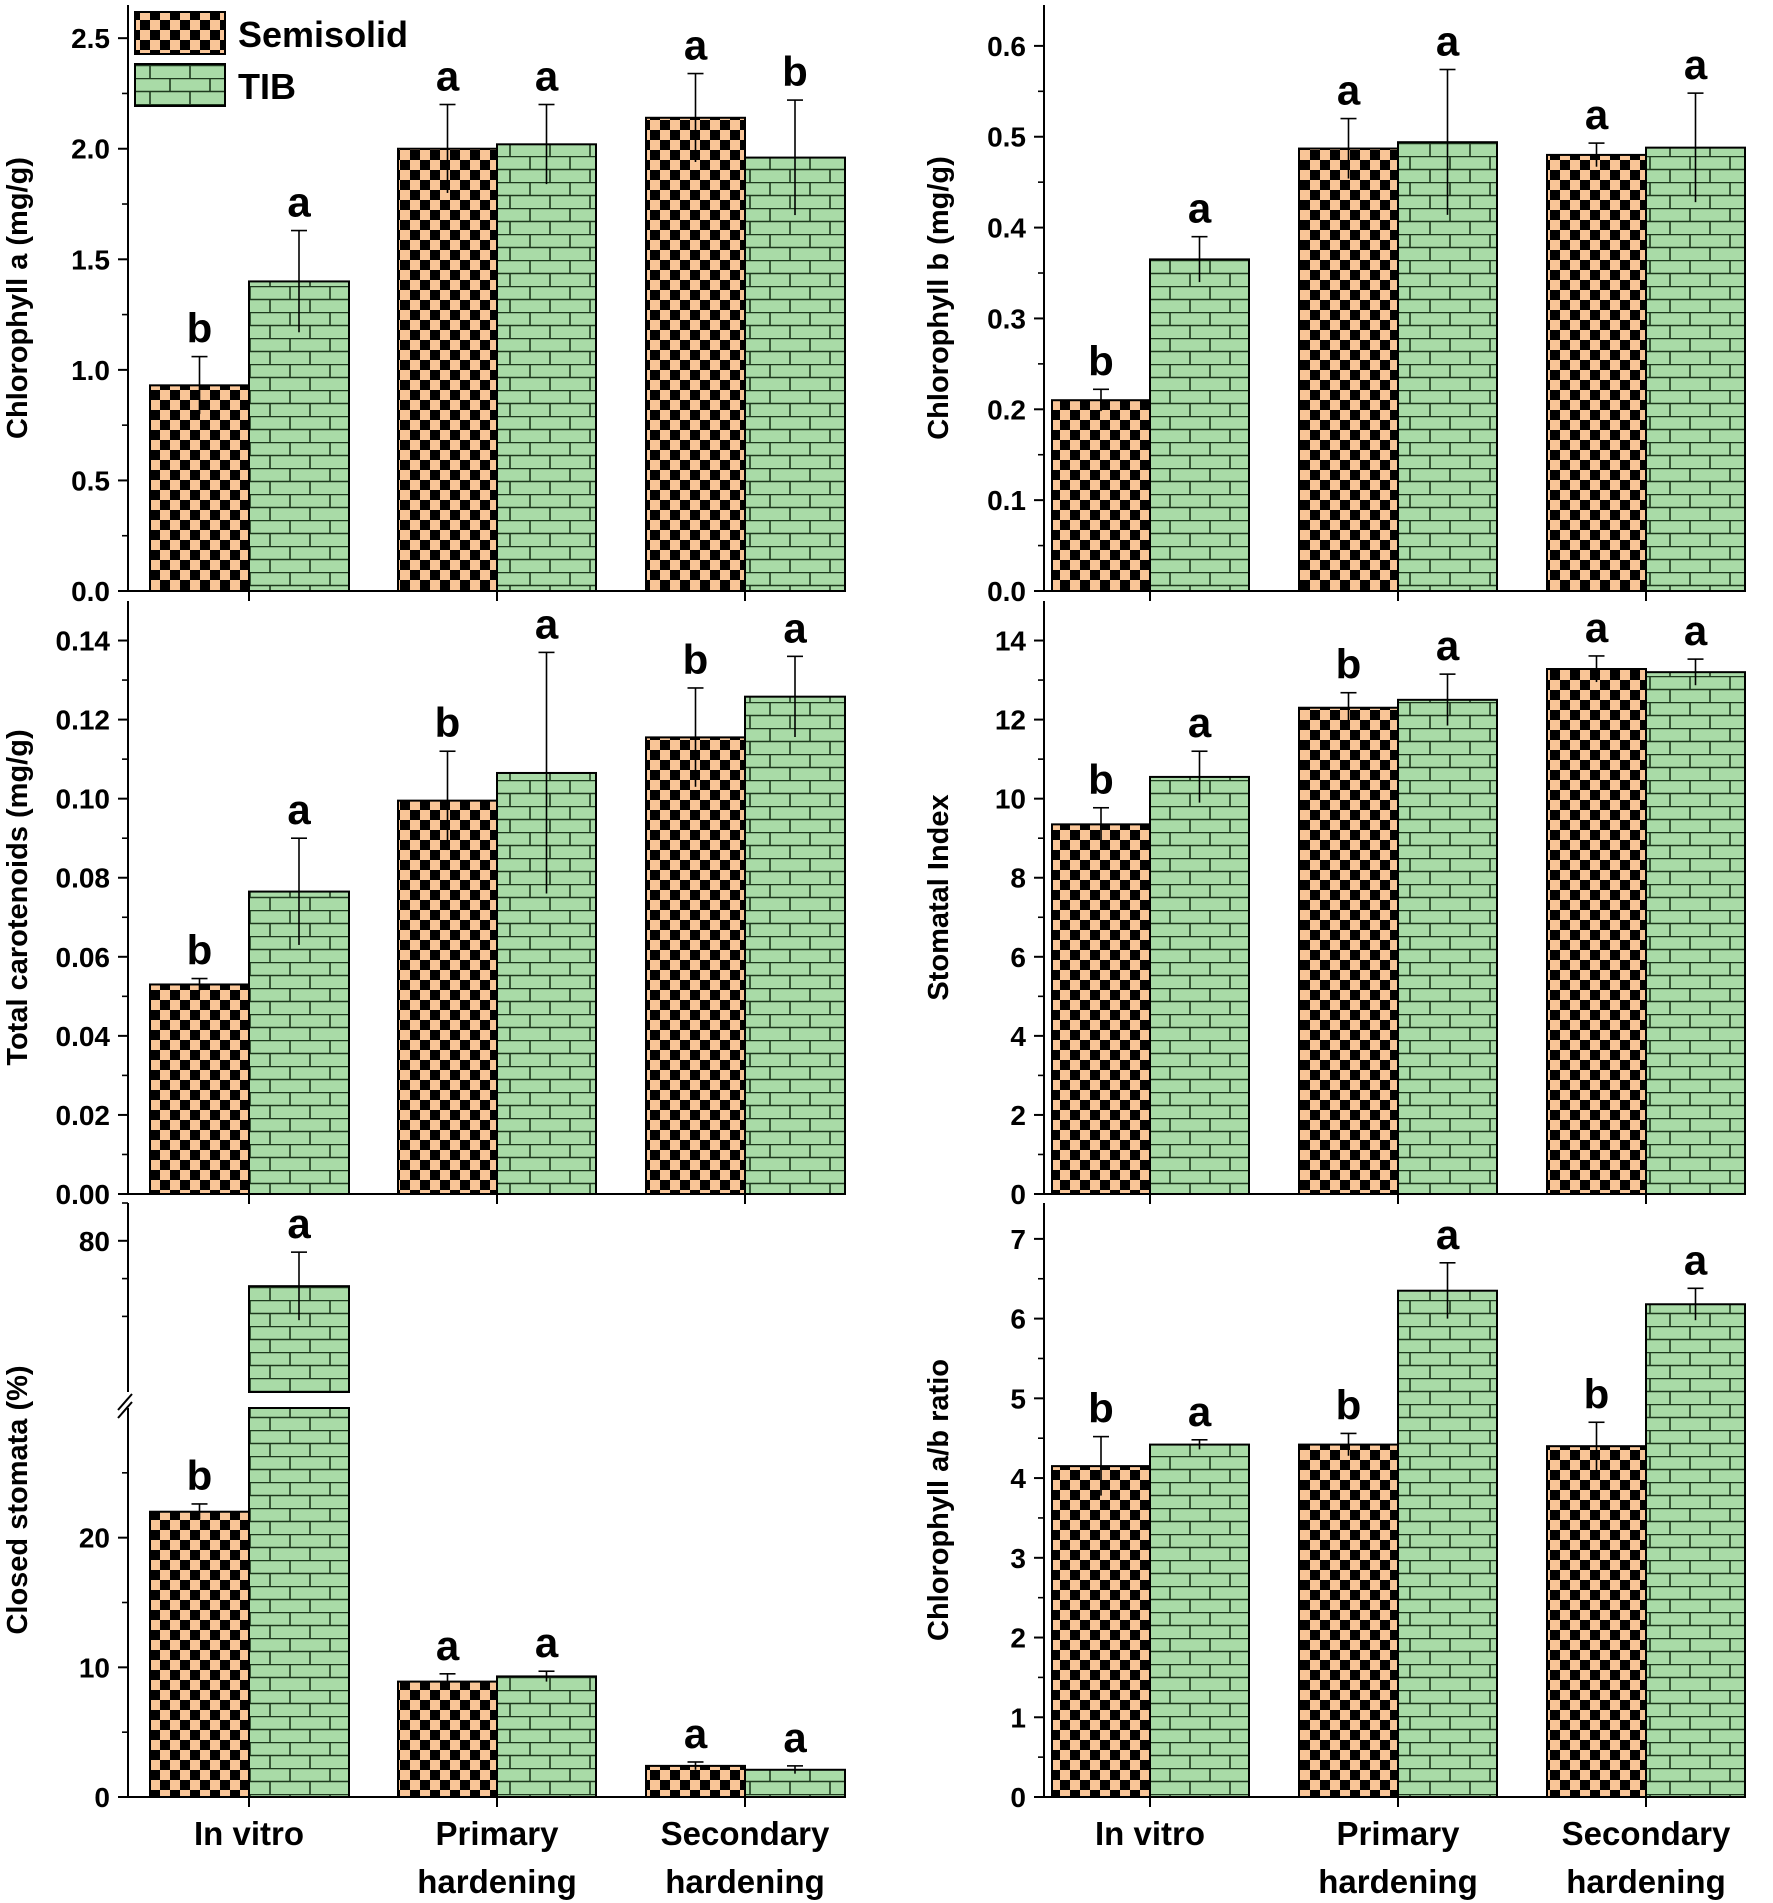 The height and width of the screenshot is (1903, 1773). I want to click on sig-letter-semisolid-3: b, so click(696, 659).